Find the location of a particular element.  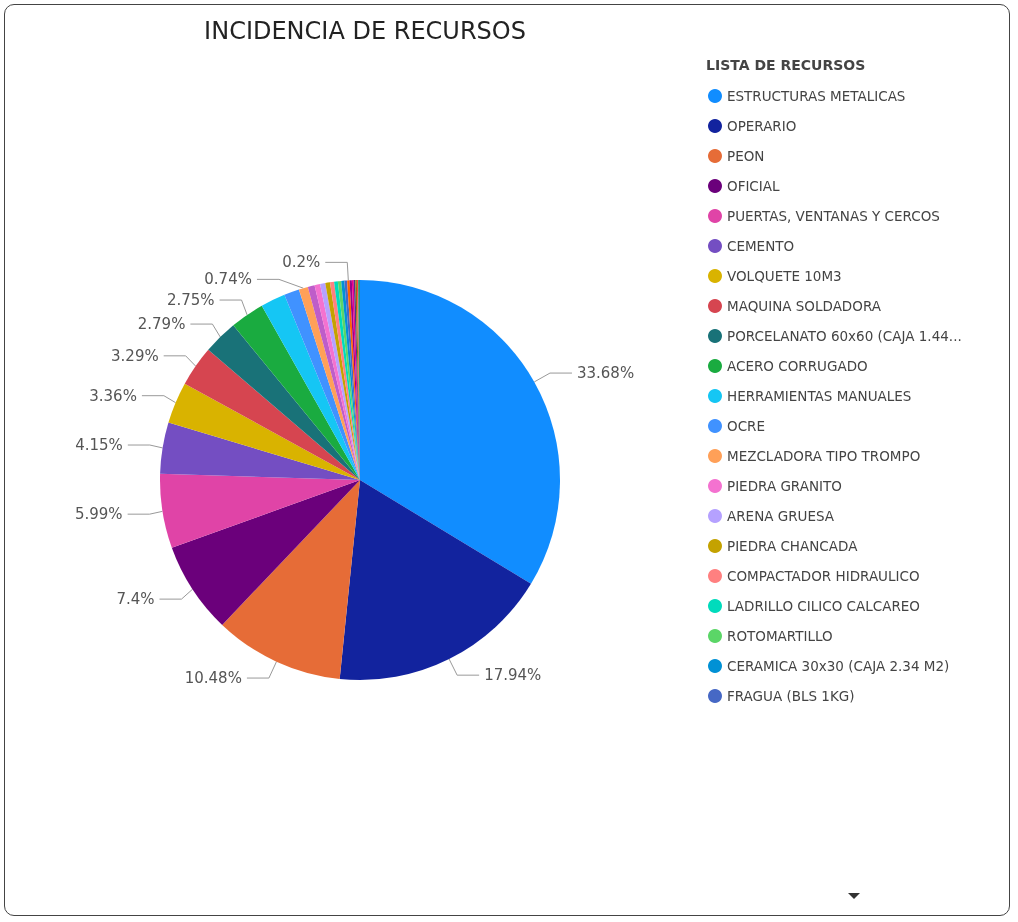

legend-title: LISTA DE RECURSOS is located at coordinates (786, 65).